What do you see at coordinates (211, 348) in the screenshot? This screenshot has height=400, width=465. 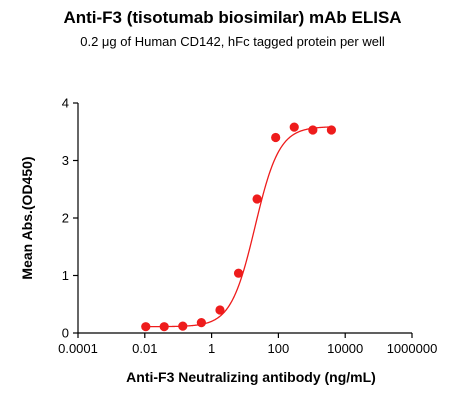 I see `x-tick-label: 1` at bounding box center [211, 348].